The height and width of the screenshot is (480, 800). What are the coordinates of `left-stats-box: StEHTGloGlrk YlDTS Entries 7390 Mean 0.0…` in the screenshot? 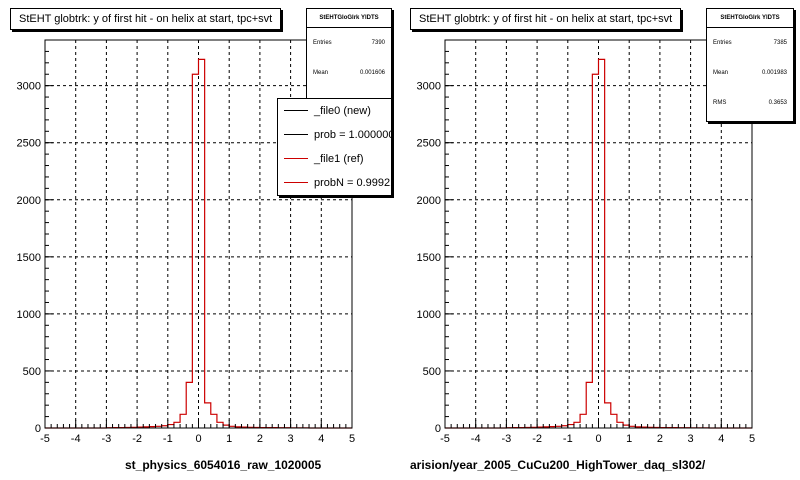 It's located at (349, 61).